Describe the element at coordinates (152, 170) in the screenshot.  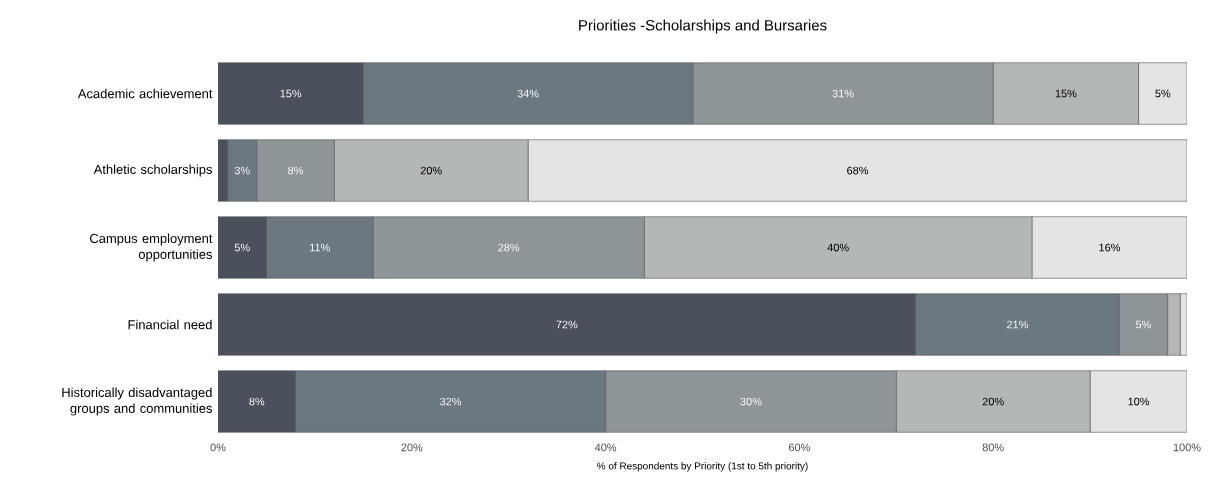
I see `y-tick-label: Athletic scholarships` at that location.